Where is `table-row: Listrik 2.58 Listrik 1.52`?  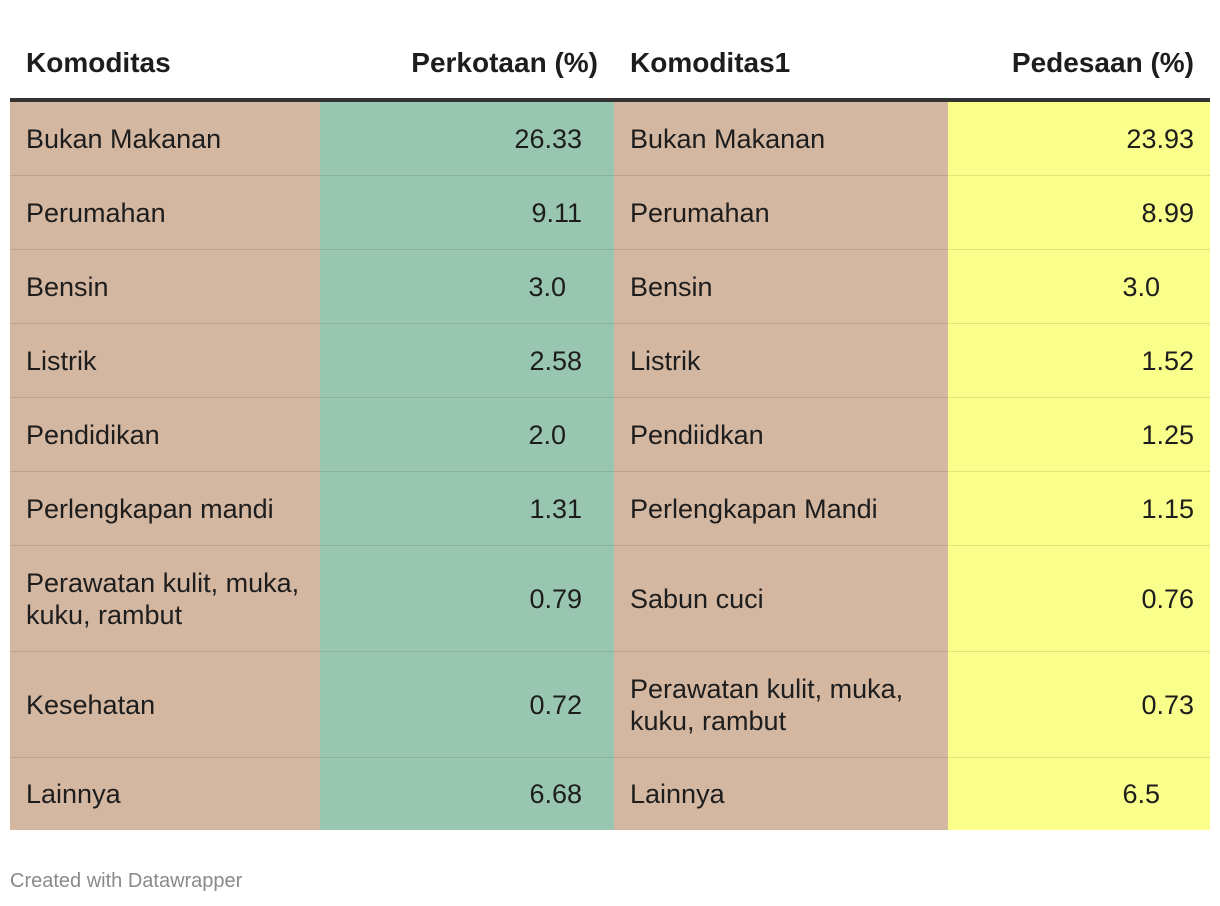 table-row: Listrik 2.58 Listrik 1.52 is located at coordinates (610, 360).